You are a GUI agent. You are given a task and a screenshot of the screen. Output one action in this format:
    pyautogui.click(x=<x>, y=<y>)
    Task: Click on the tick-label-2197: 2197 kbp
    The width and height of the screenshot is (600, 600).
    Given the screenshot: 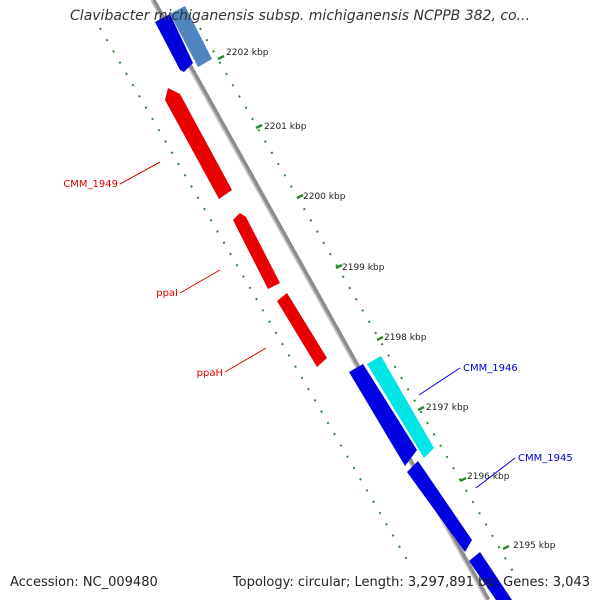 What is the action you would take?
    pyautogui.click(x=447, y=408)
    